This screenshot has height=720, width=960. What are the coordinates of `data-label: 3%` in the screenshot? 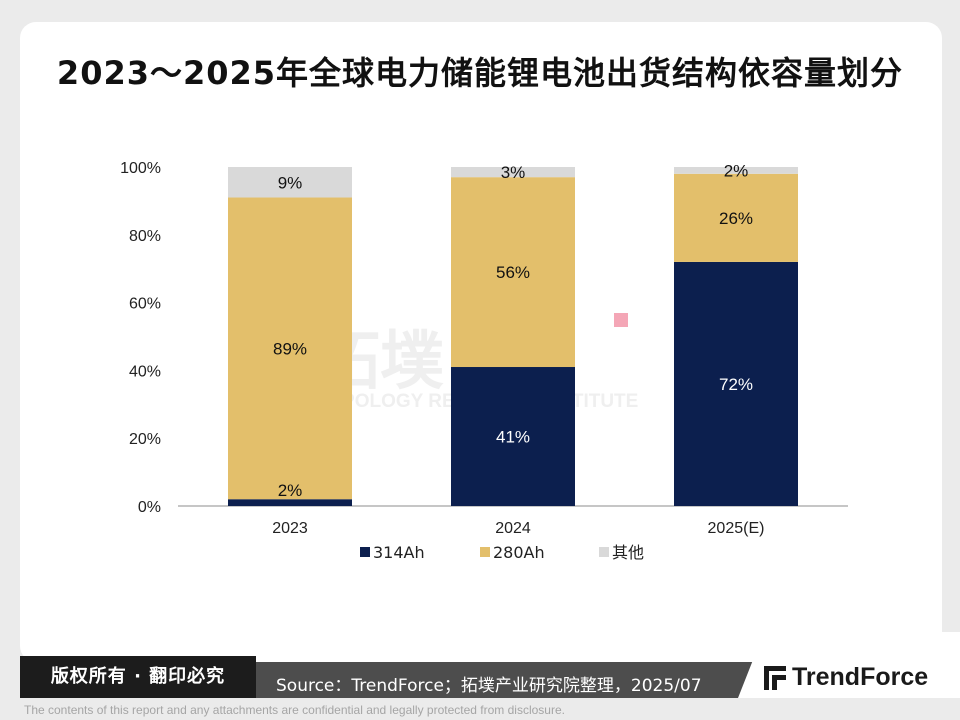 It's located at (513, 172).